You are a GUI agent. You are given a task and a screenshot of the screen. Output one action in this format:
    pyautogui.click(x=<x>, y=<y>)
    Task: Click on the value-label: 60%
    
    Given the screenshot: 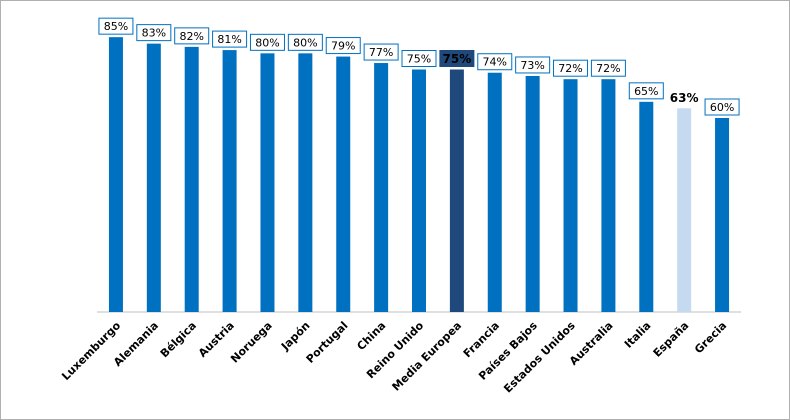 What is the action you would take?
    pyautogui.click(x=722, y=107)
    